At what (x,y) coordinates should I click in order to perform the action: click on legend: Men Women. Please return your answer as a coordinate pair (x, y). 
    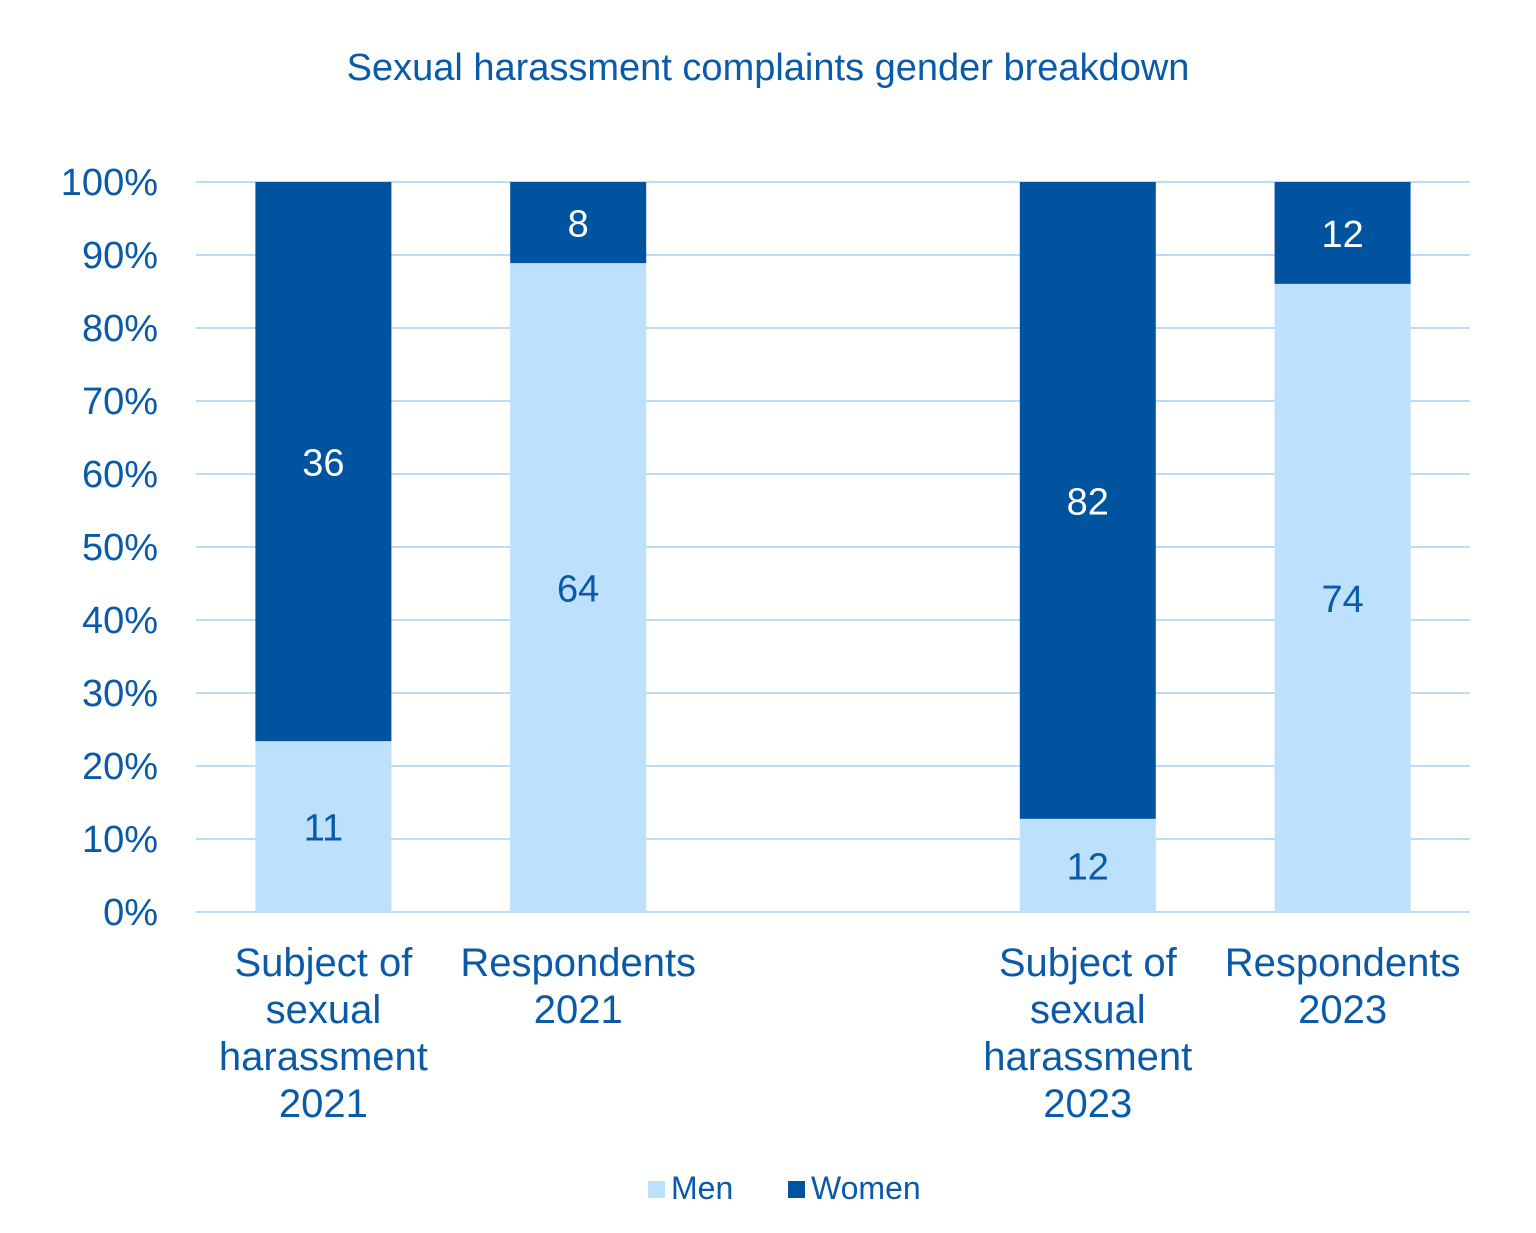
    Looking at the image, I should click on (784, 1188).